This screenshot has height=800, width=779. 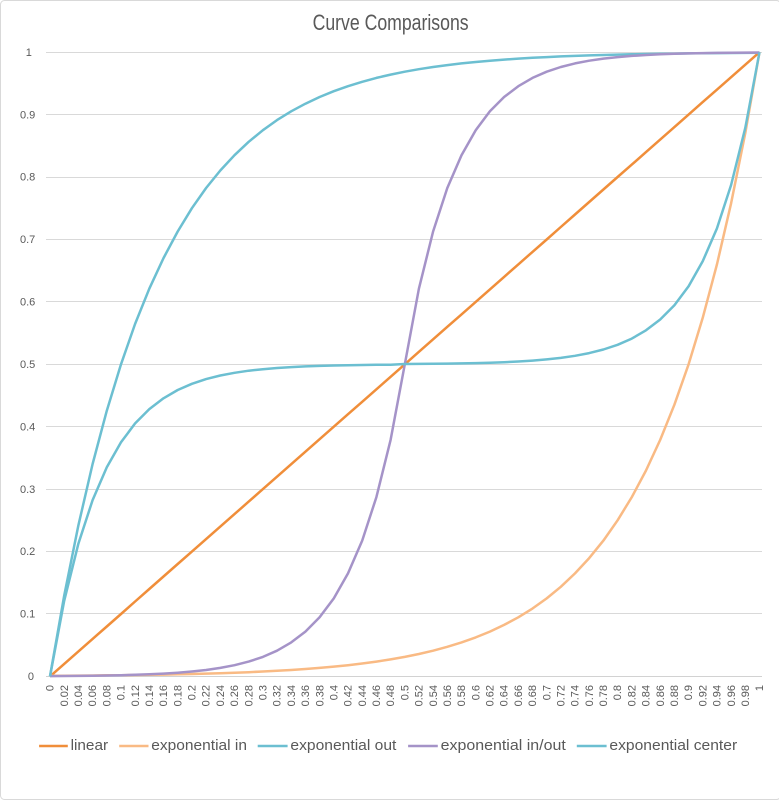 What do you see at coordinates (647, 695) in the screenshot?
I see `svg-text: 0.84` at bounding box center [647, 695].